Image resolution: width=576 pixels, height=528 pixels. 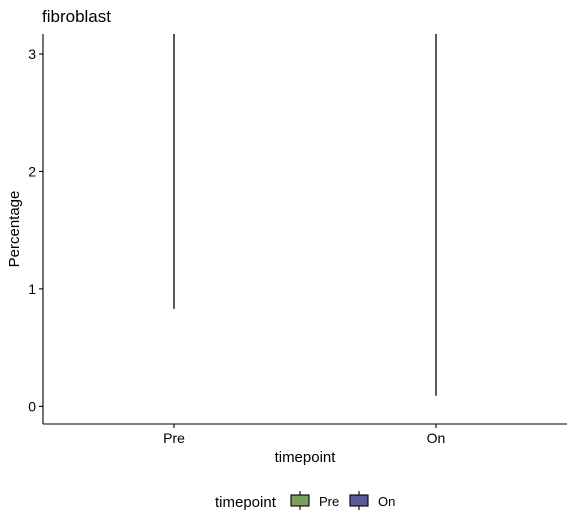 I want to click on y-tick-label: 3, so click(x=32, y=54).